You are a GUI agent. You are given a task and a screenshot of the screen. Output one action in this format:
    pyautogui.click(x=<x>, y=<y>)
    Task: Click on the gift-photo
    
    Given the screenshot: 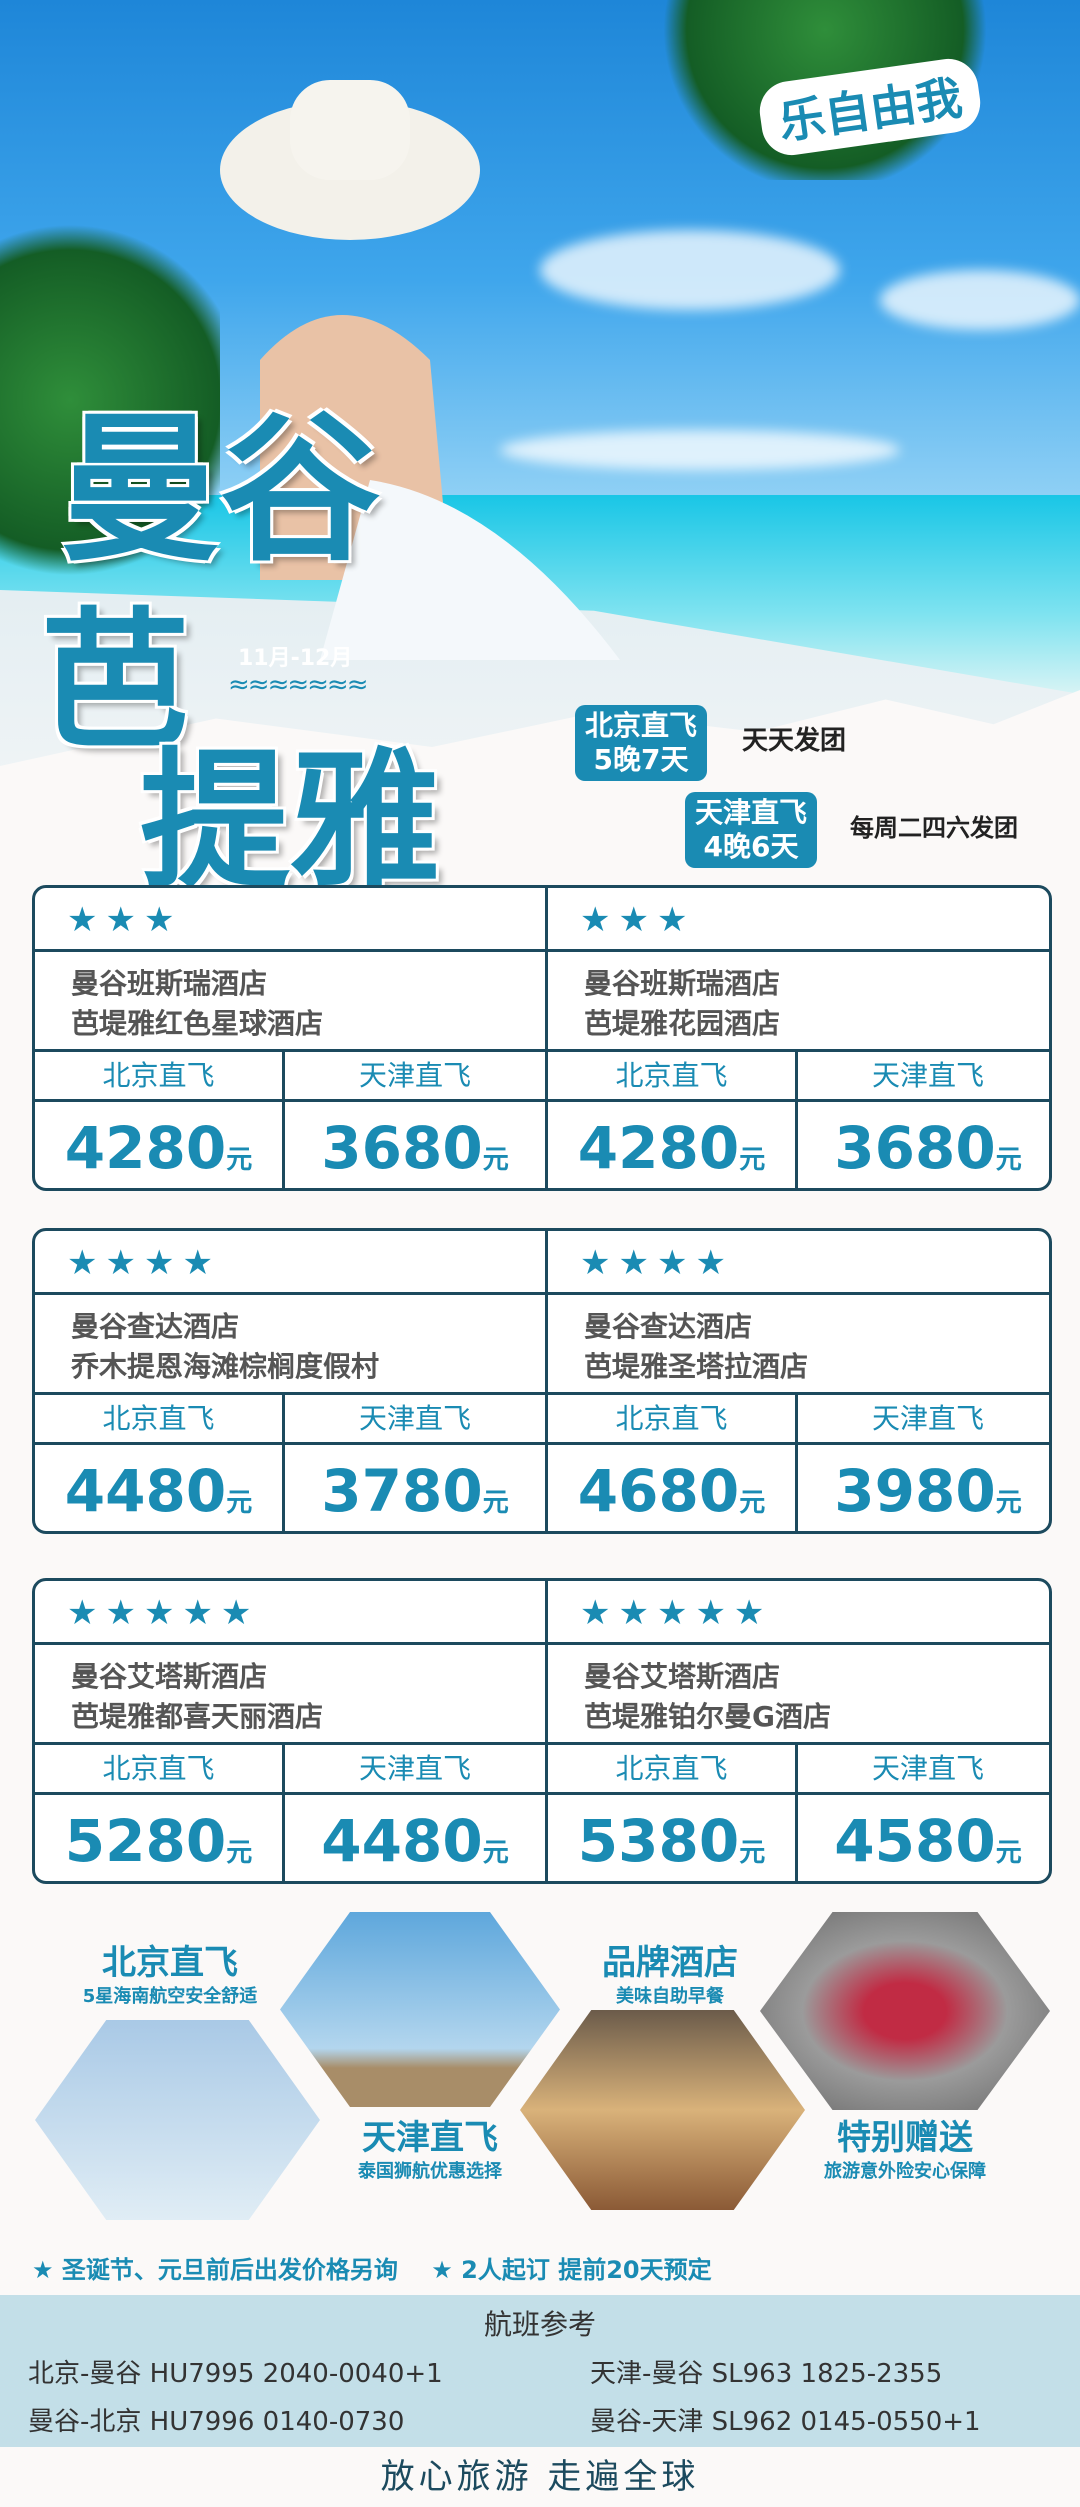 What is the action you would take?
    pyautogui.click(x=905, y=2011)
    